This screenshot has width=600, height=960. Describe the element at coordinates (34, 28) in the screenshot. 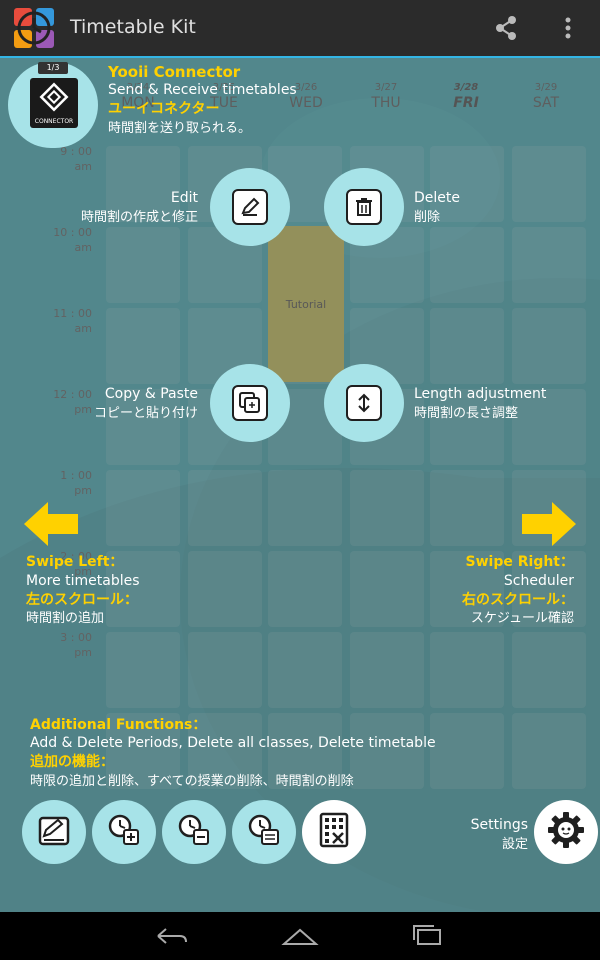

I see `clock-app-icon` at that location.